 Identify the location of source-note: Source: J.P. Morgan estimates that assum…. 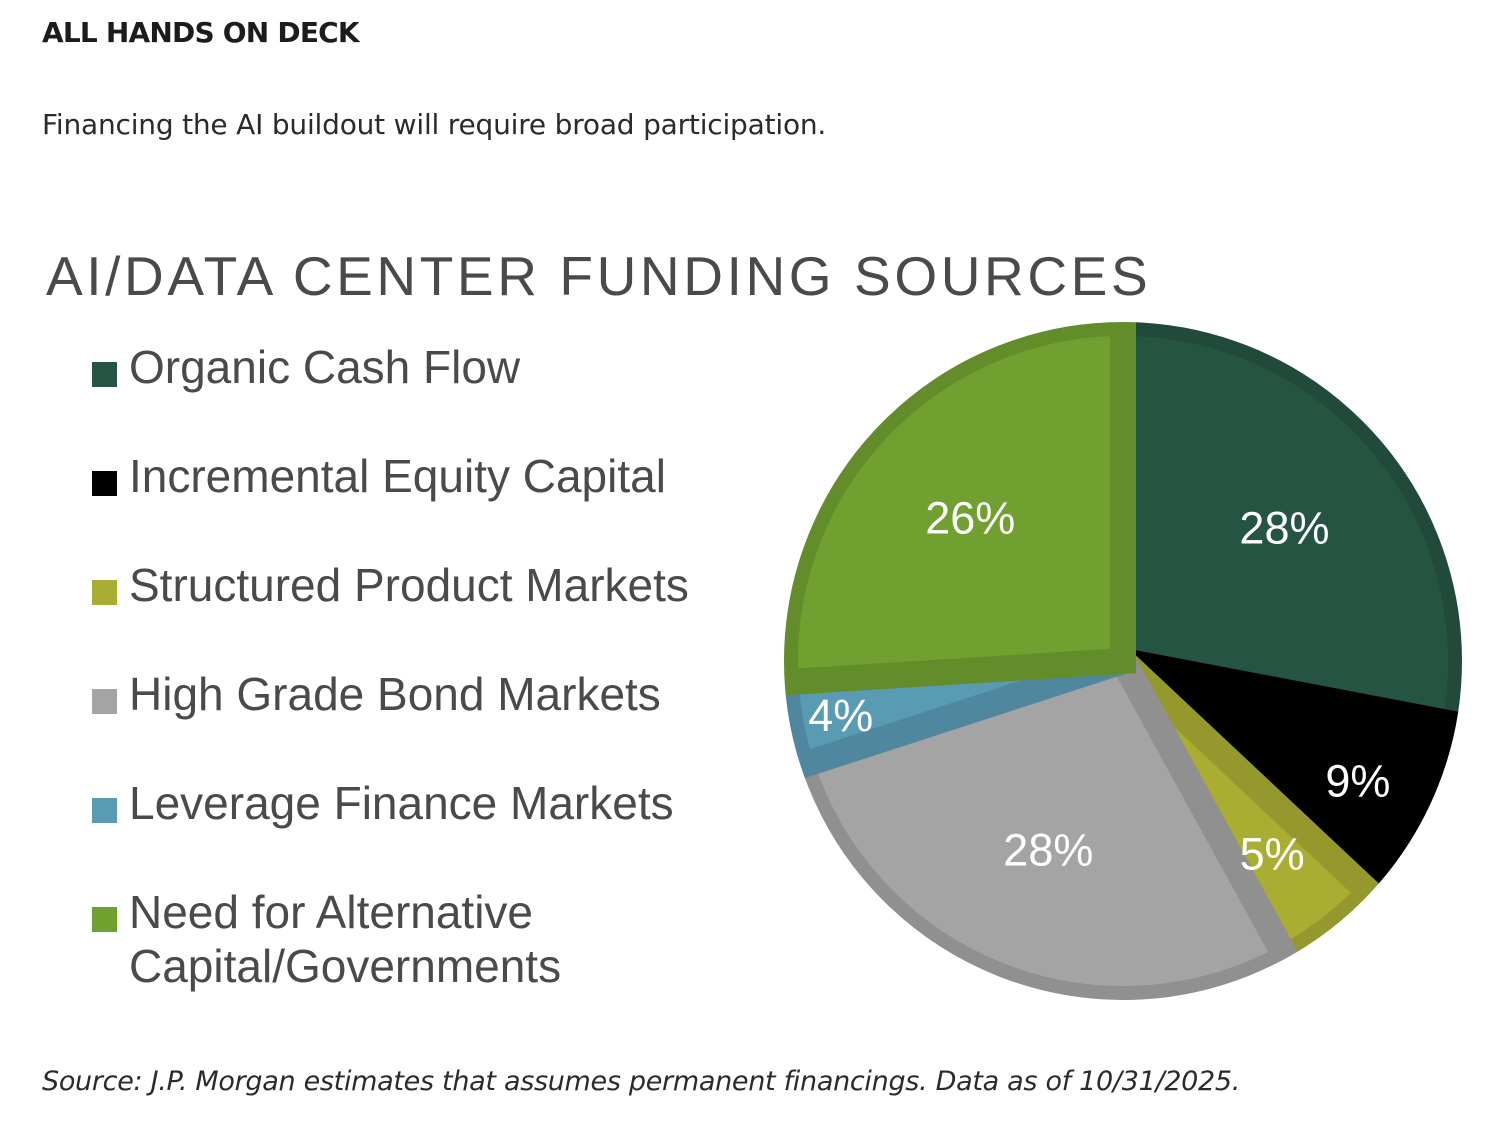
(641, 1081).